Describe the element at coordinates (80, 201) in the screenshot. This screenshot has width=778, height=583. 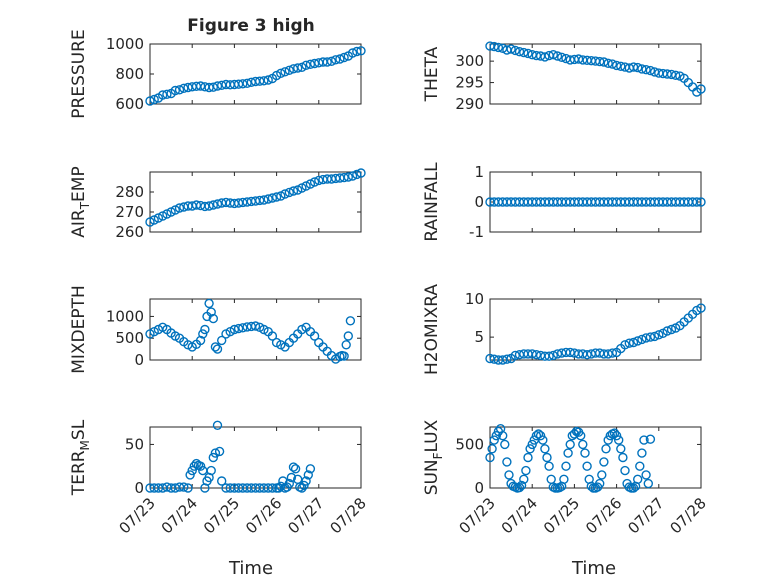
I see `y-axis-label: AIRTEMP` at that location.